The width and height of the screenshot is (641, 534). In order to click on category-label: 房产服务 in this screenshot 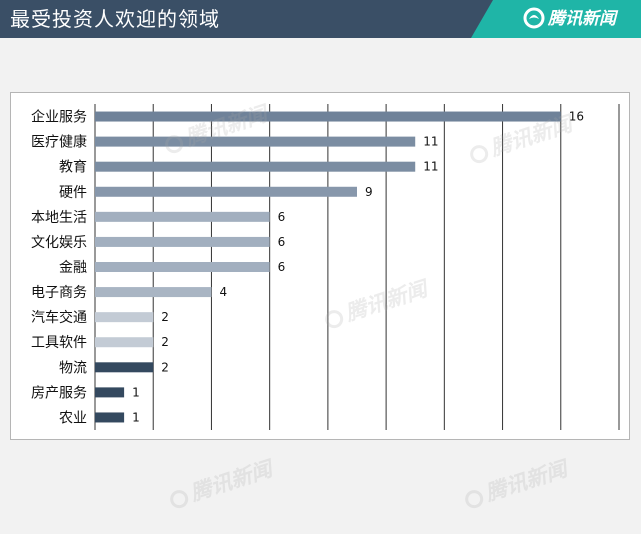, I will do `click(59, 393)`.